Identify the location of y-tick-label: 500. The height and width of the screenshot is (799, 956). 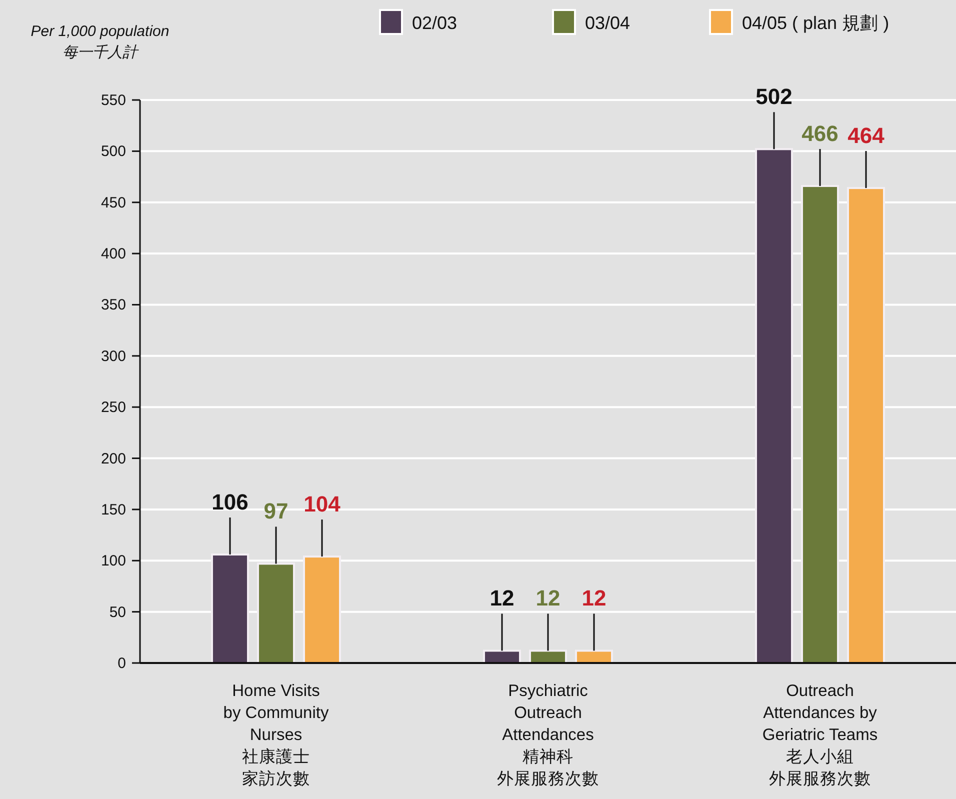
(113, 151).